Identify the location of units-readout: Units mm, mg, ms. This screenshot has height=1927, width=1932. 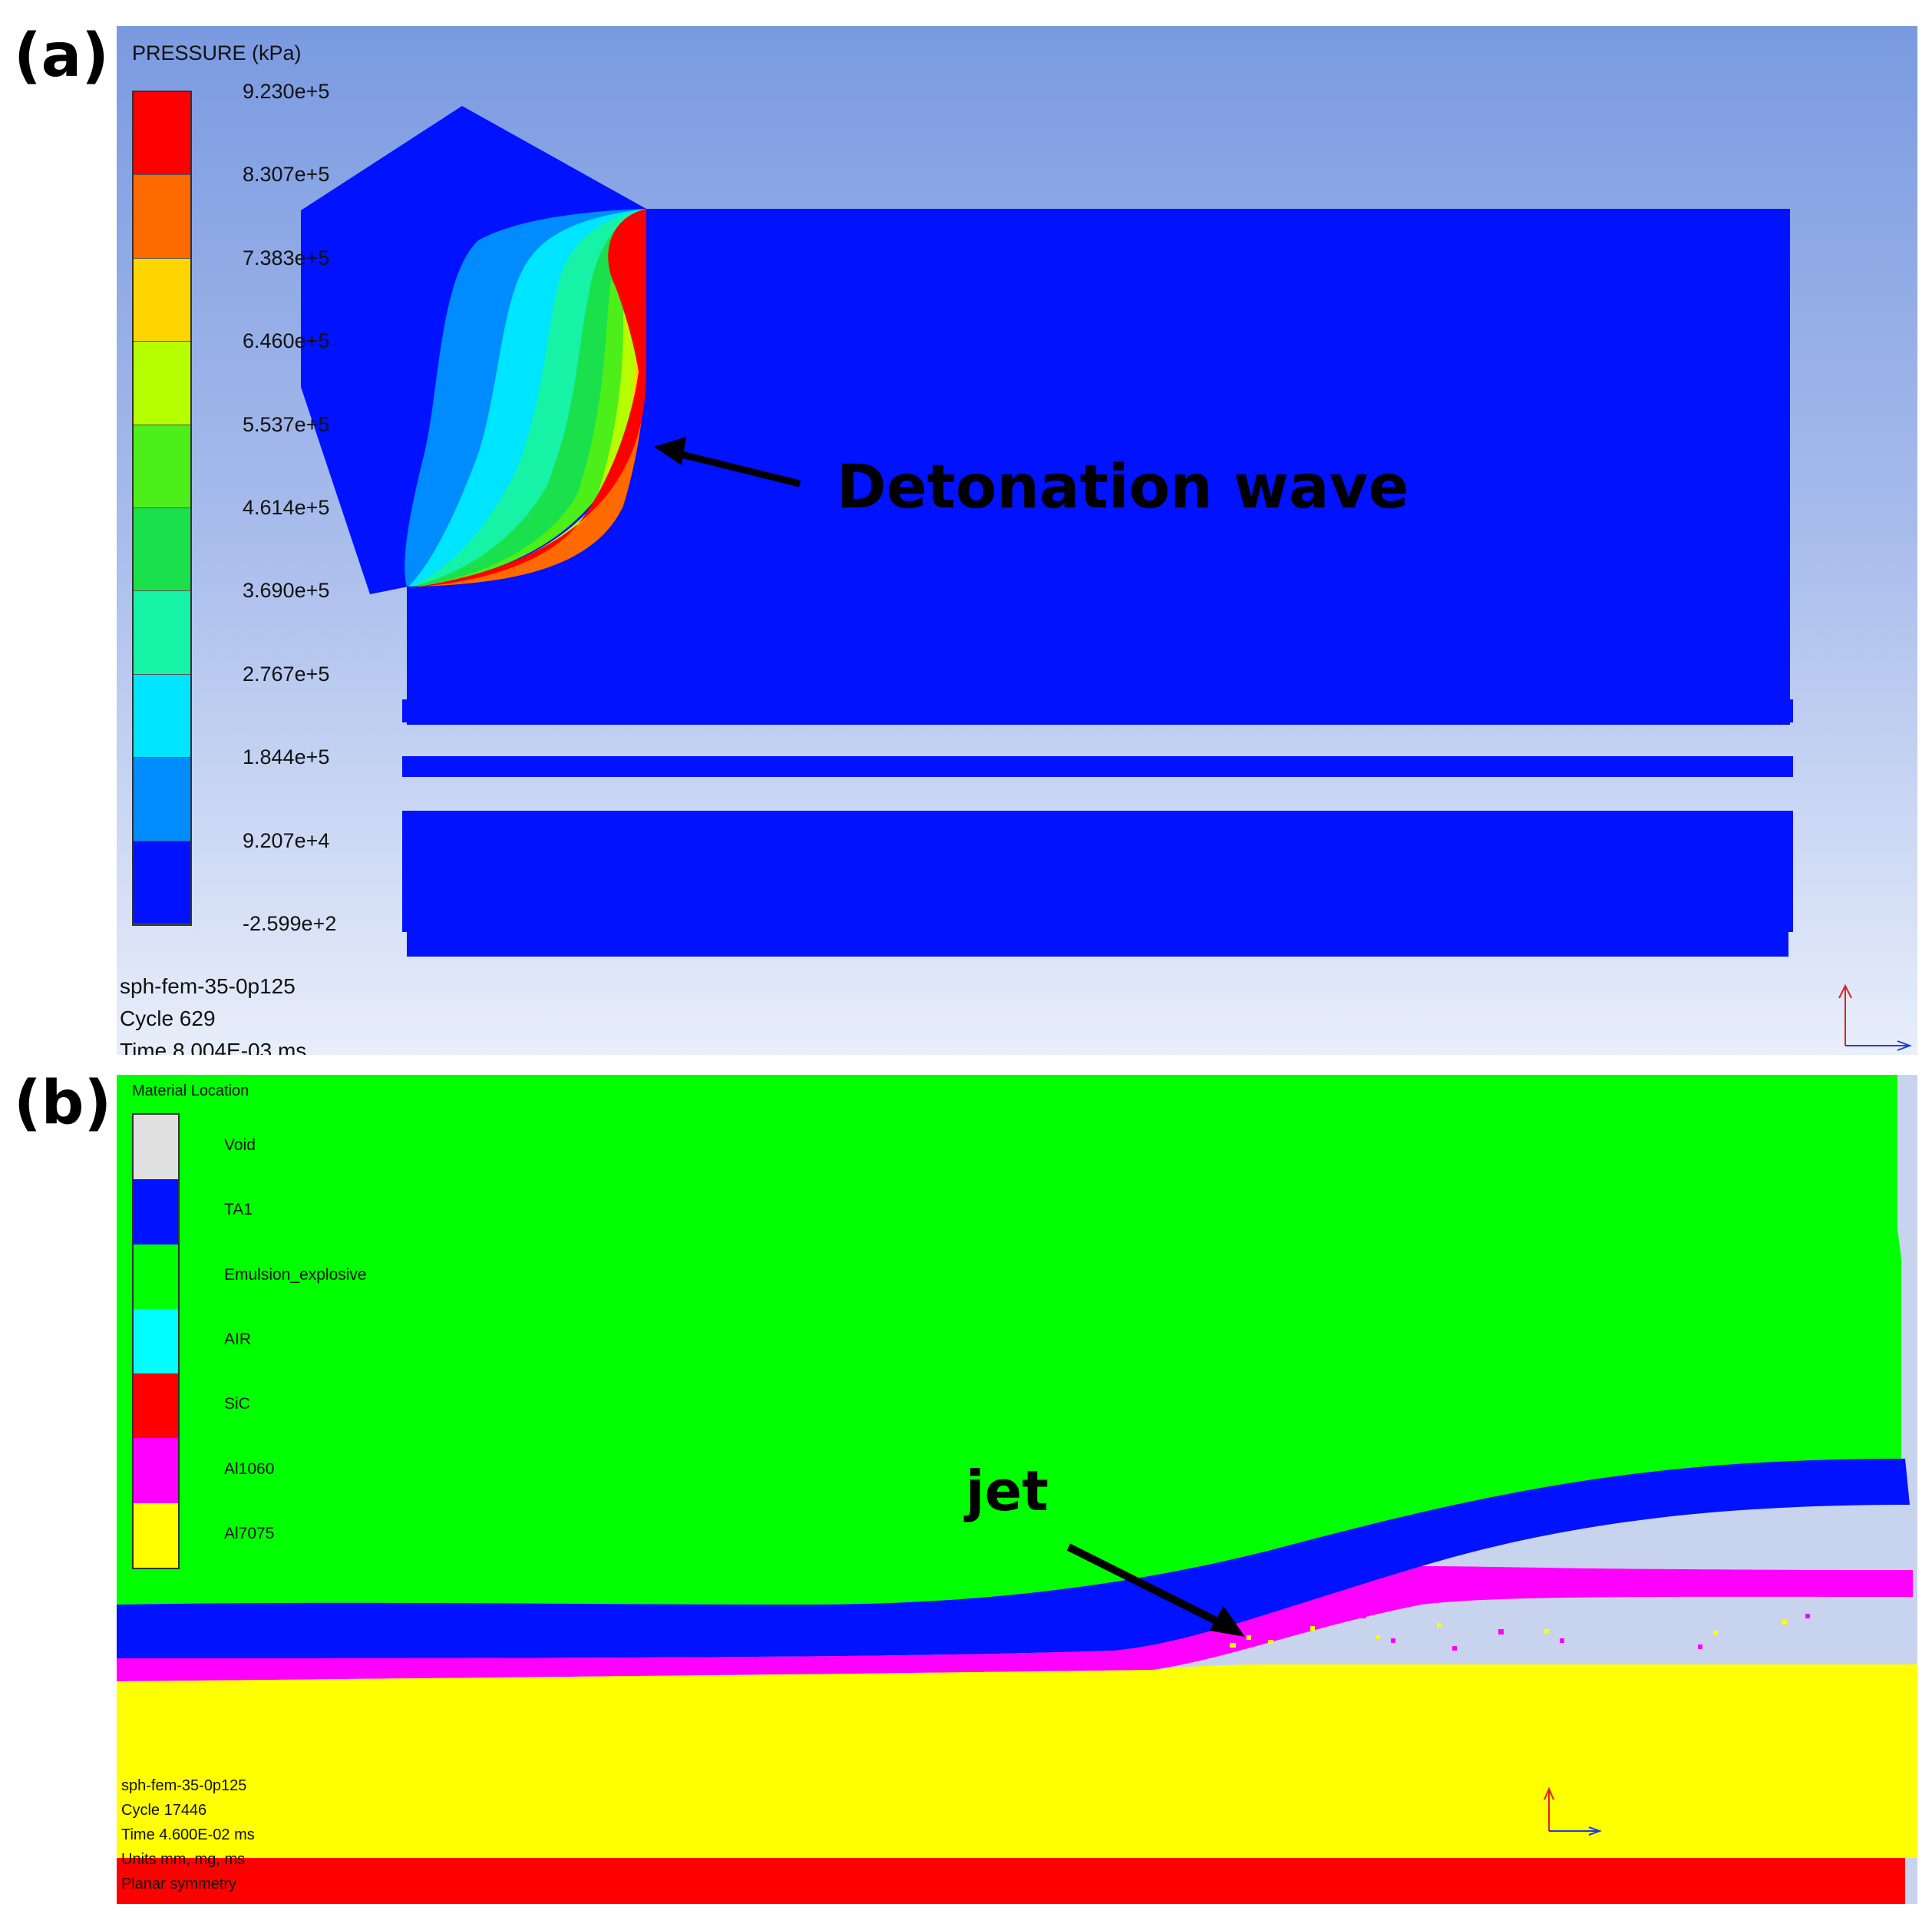
(183, 1859).